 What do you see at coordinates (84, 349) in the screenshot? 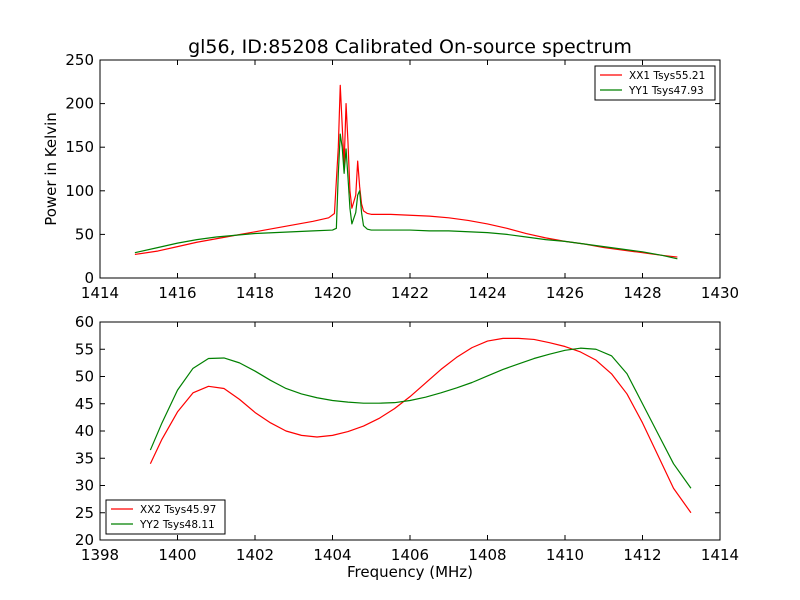
I see `y-tick-label: 55` at bounding box center [84, 349].